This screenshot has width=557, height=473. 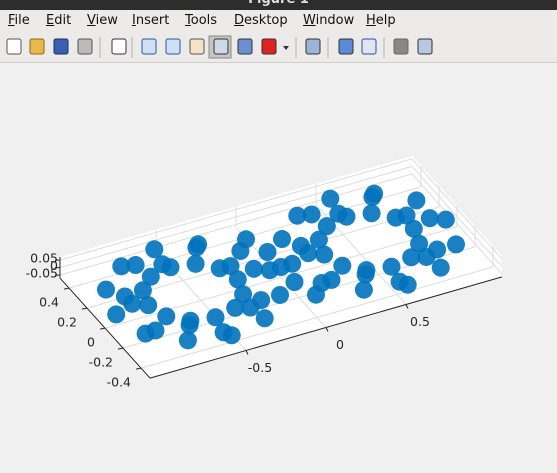 I want to click on z-tick-label: 0, so click(x=54, y=265).